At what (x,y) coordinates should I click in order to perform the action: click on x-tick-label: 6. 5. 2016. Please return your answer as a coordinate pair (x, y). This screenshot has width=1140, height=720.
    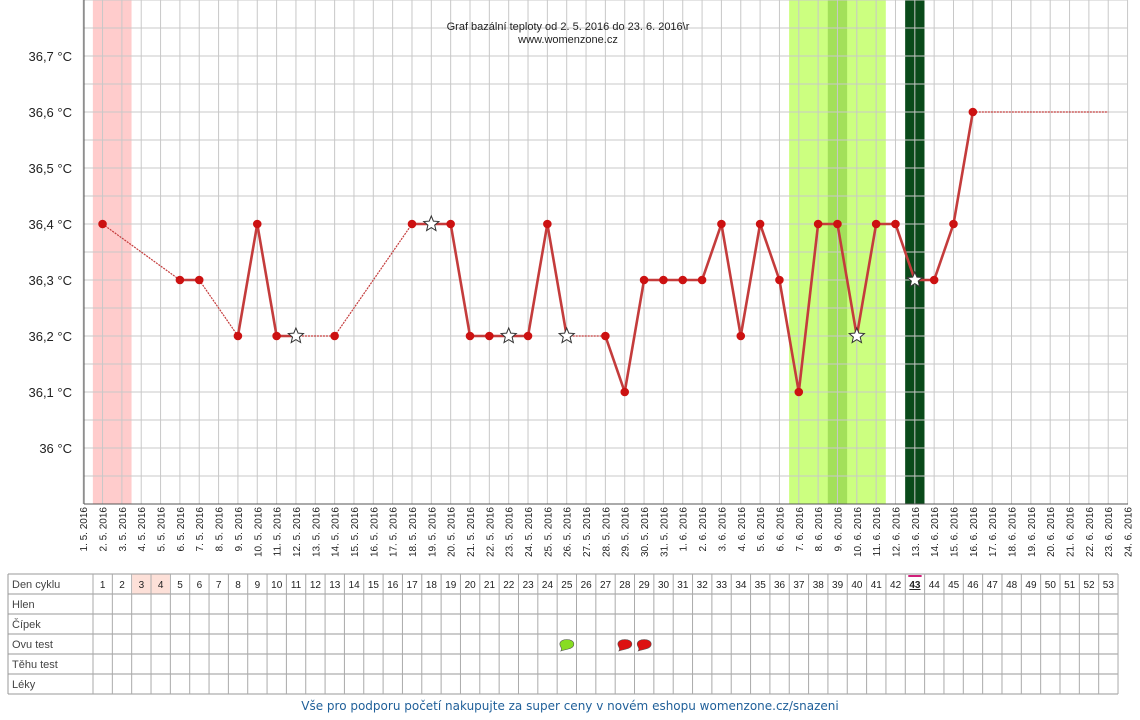
    Looking at the image, I should click on (181, 529).